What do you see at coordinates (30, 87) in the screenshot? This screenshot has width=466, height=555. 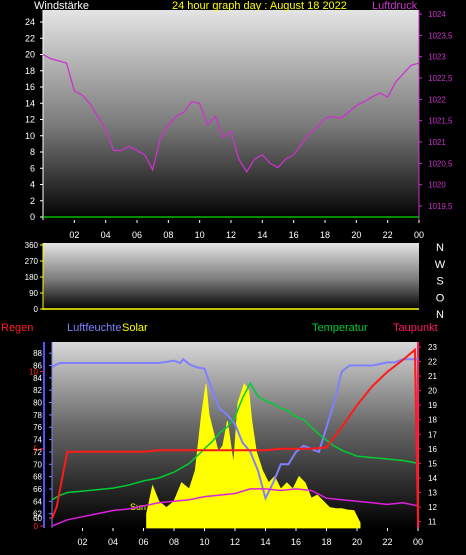 I see `wind-tick-label: 16` at bounding box center [30, 87].